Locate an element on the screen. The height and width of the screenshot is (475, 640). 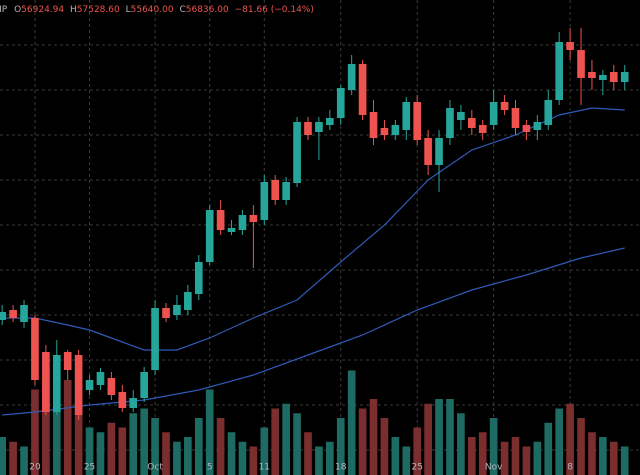
legend-label: C is located at coordinates (182, 10).